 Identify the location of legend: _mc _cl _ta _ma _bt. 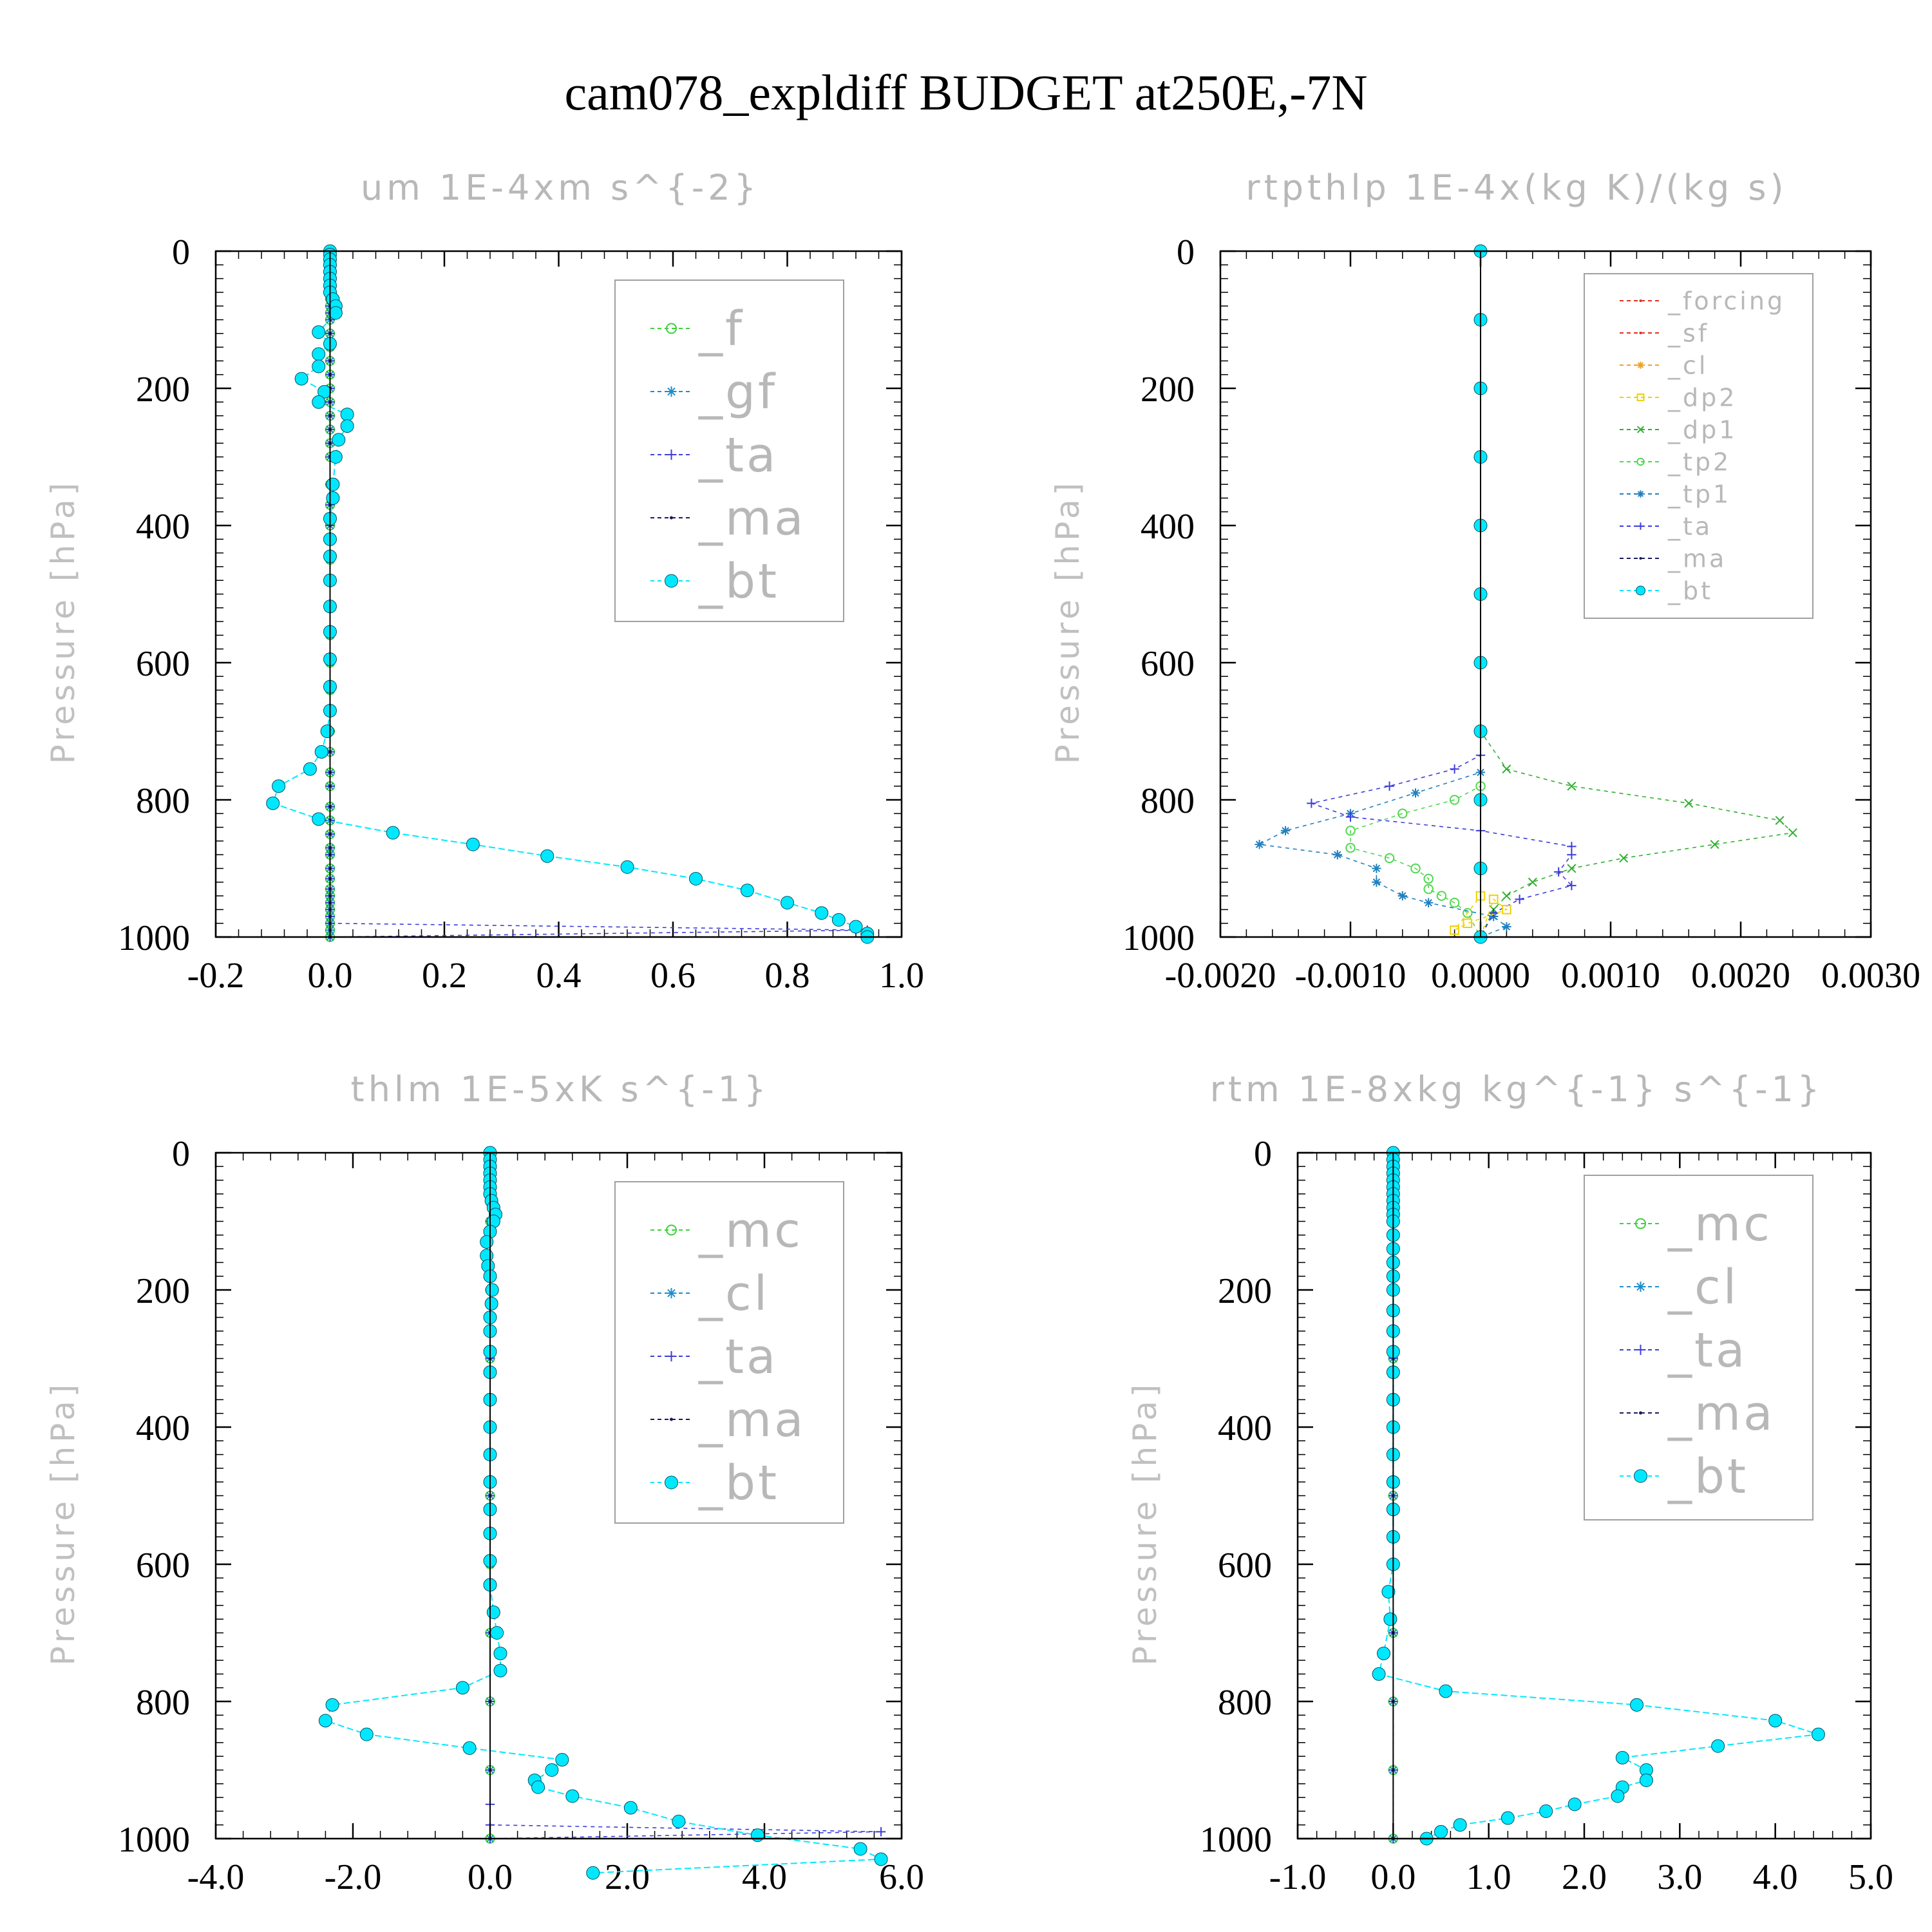
(1699, 1347).